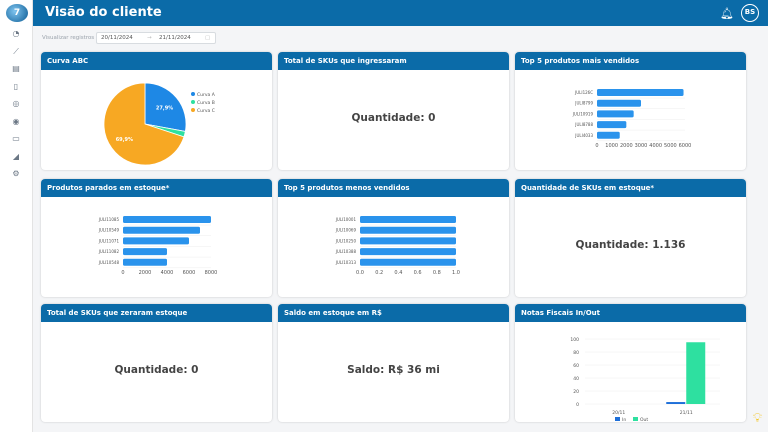  Describe the element at coordinates (583, 124) in the screenshot. I see `y-tick-label: JULI8788` at that location.